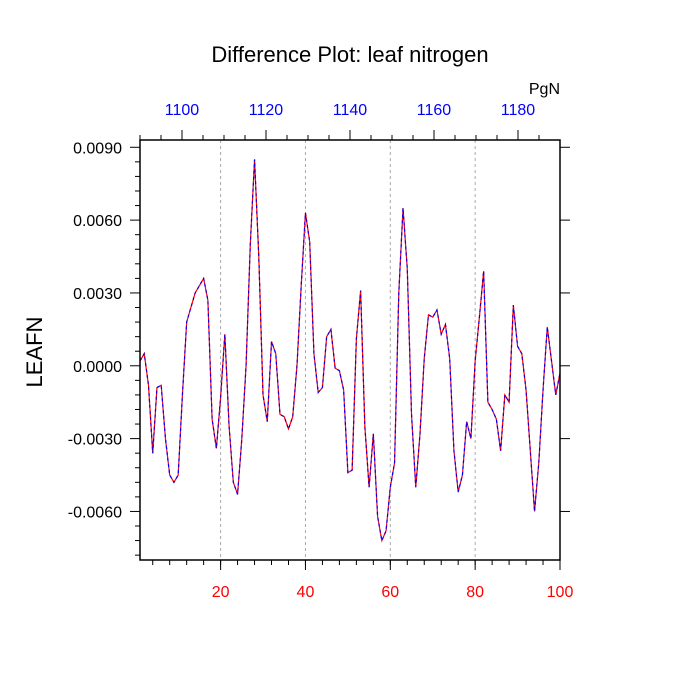 This screenshot has width=700, height=700. I want to click on y-tick-label: 0.0000, so click(97, 367).